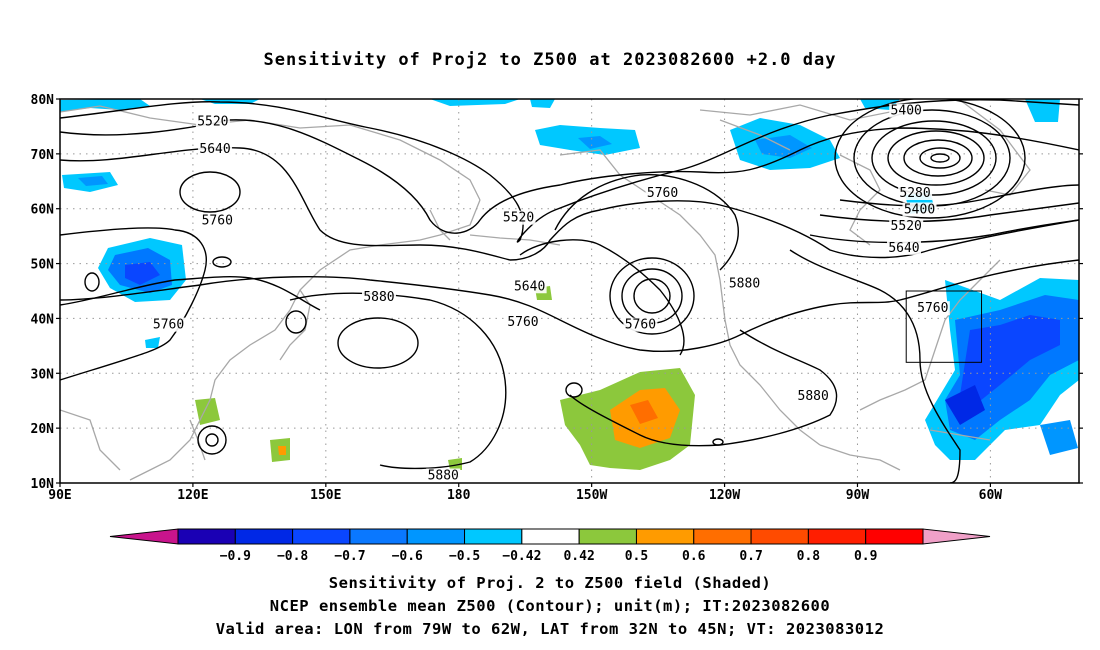 The height and width of the screenshot is (650, 1100). I want to click on coast-india-china, so click(90, 440).